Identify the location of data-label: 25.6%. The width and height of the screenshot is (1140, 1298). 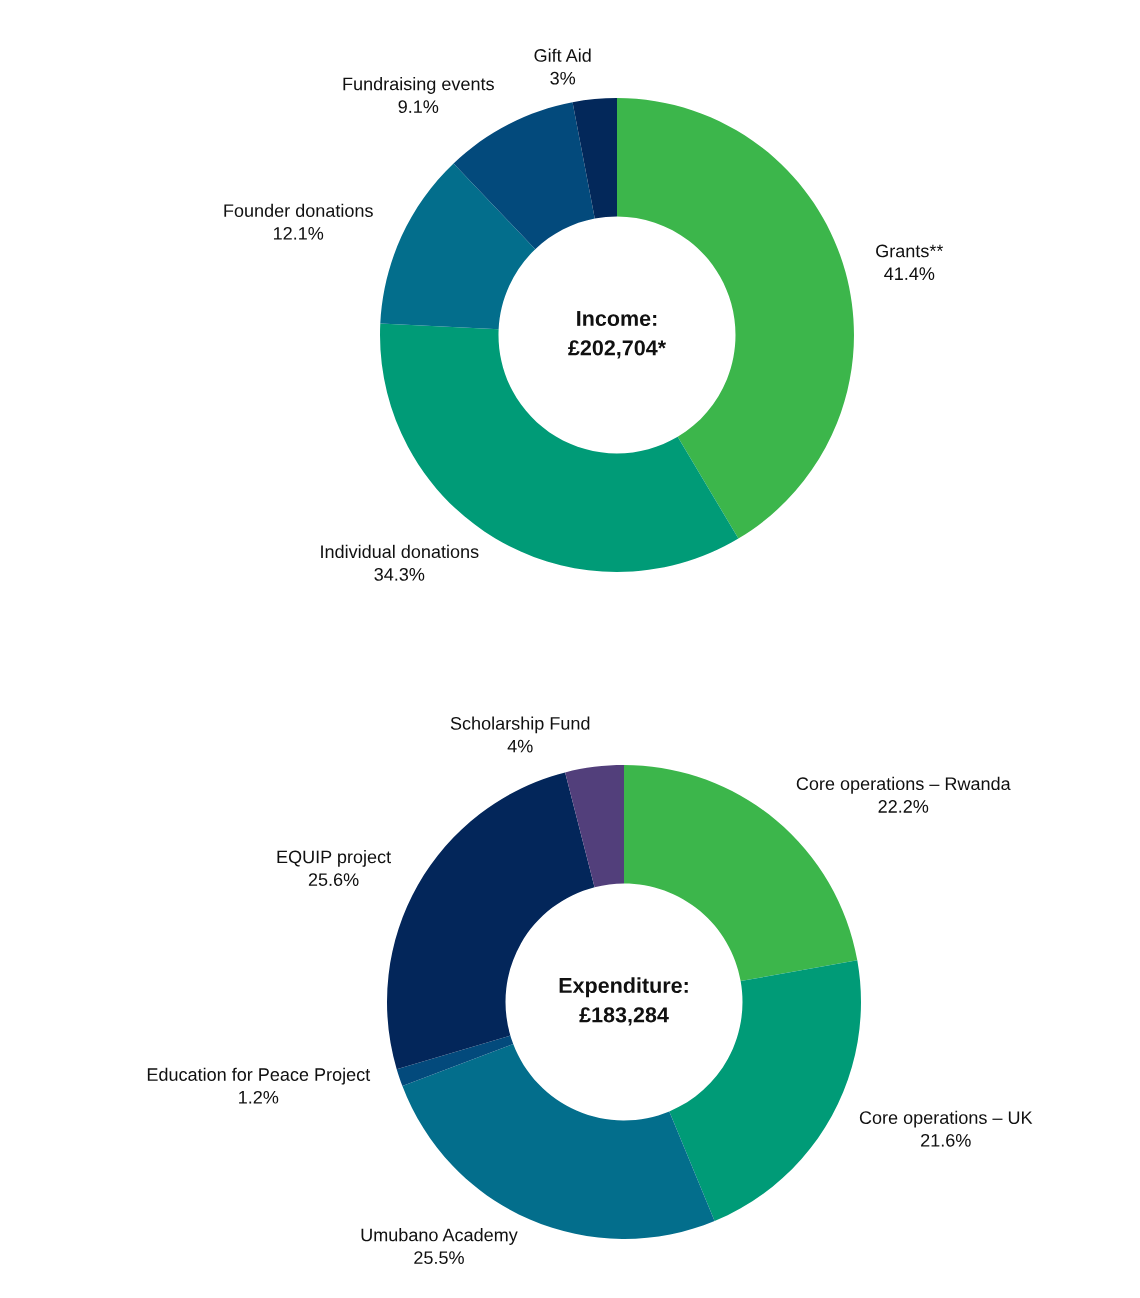
(333, 879).